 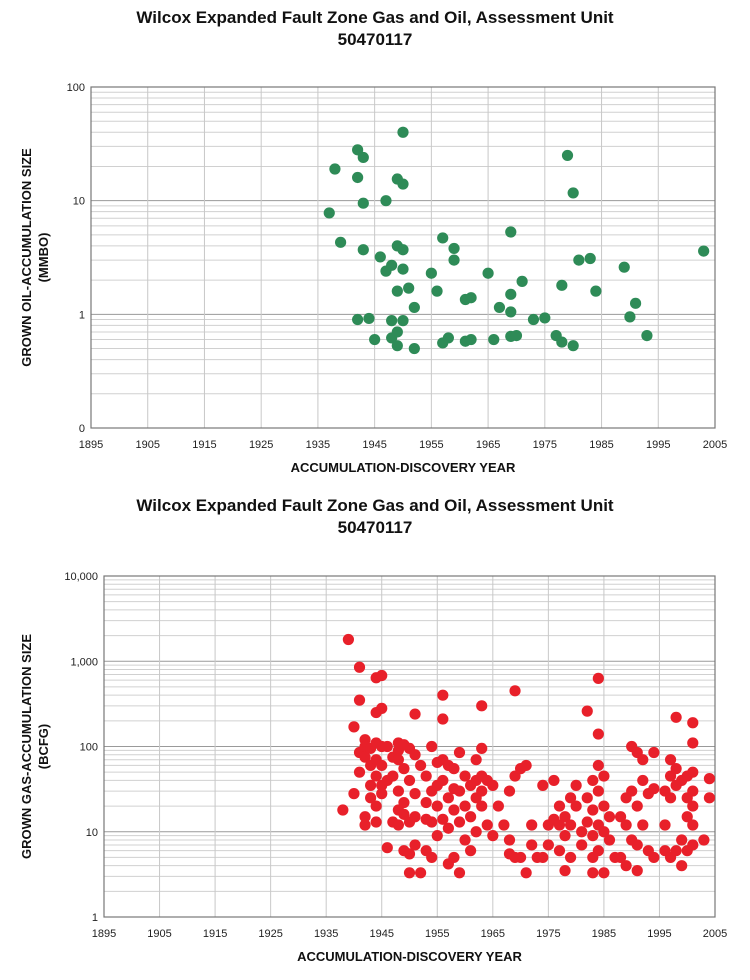 What do you see at coordinates (43, 258) in the screenshot?
I see `y-axis-label-line2: (MMBO)` at bounding box center [43, 258].